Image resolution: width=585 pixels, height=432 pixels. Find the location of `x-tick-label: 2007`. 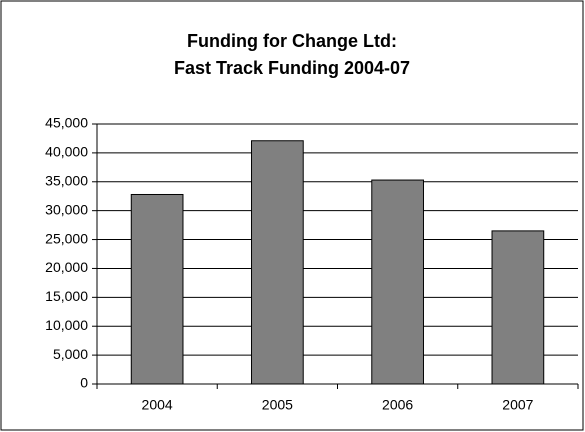

x-tick-label: 2007 is located at coordinates (517, 405).